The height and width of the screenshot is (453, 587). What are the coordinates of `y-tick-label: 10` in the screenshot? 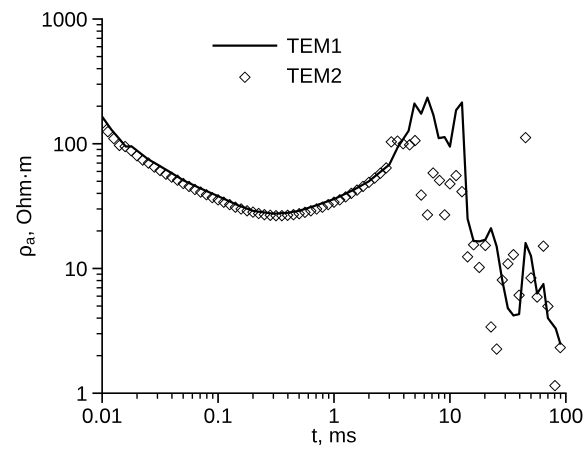 It's located at (76, 268).